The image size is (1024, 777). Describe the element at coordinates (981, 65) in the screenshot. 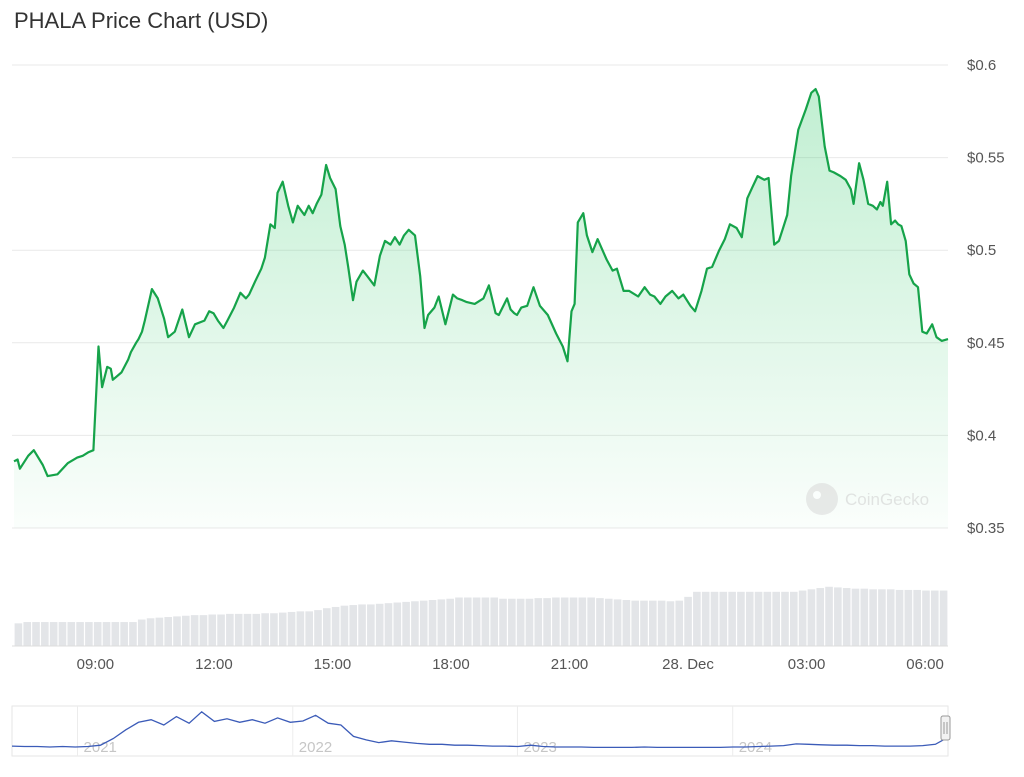

I see `y-tick-label: $0.6` at that location.